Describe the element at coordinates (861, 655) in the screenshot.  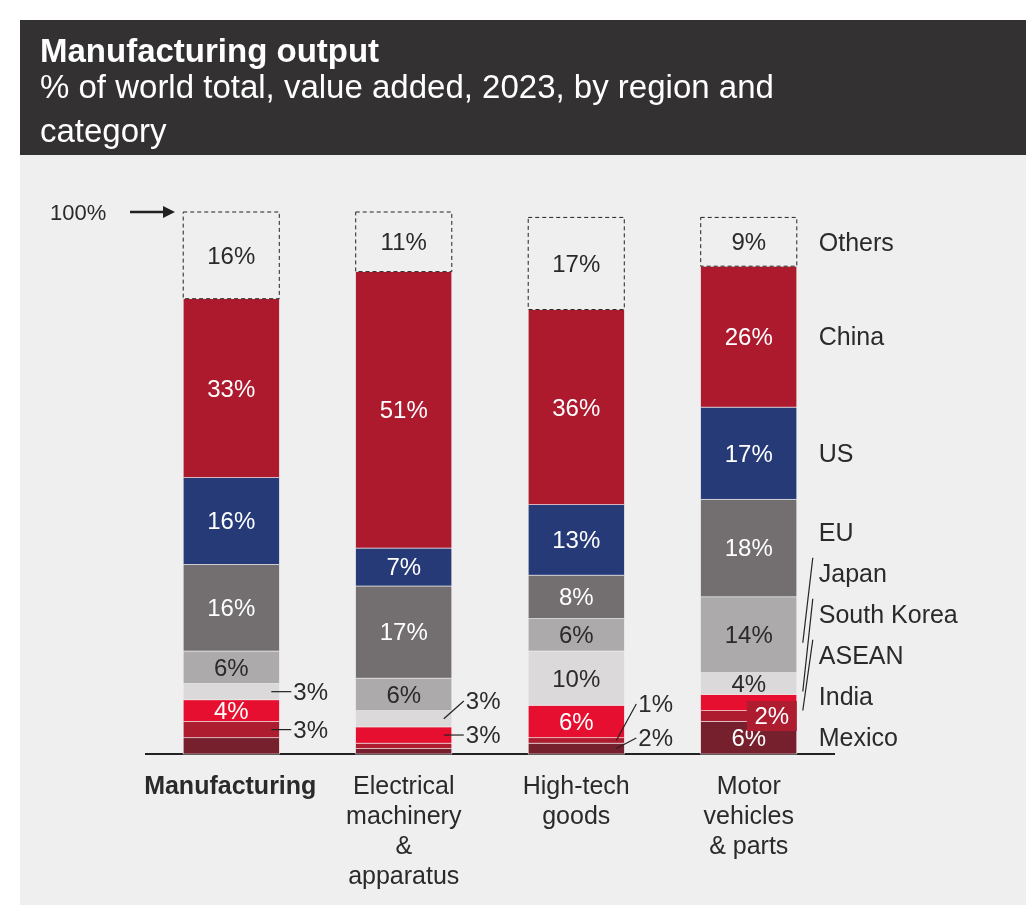
I see `series-label: ASEAN` at that location.